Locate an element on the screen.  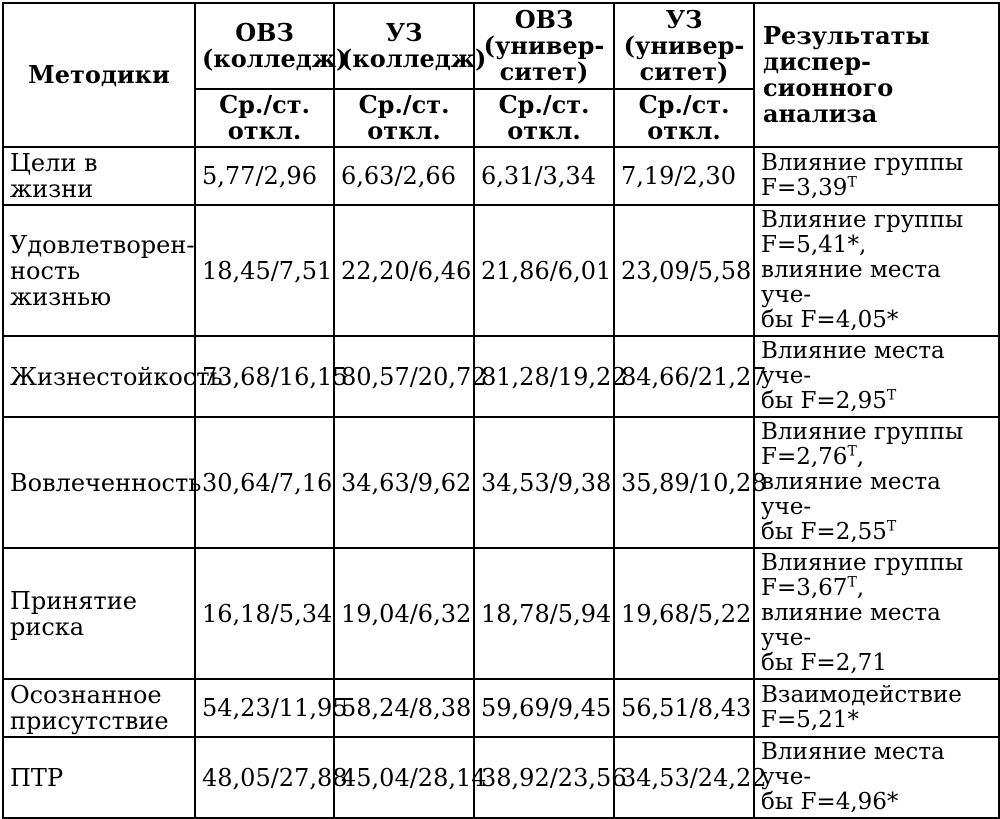
value-cell: 19,68/5,22 is located at coordinates (684, 613).